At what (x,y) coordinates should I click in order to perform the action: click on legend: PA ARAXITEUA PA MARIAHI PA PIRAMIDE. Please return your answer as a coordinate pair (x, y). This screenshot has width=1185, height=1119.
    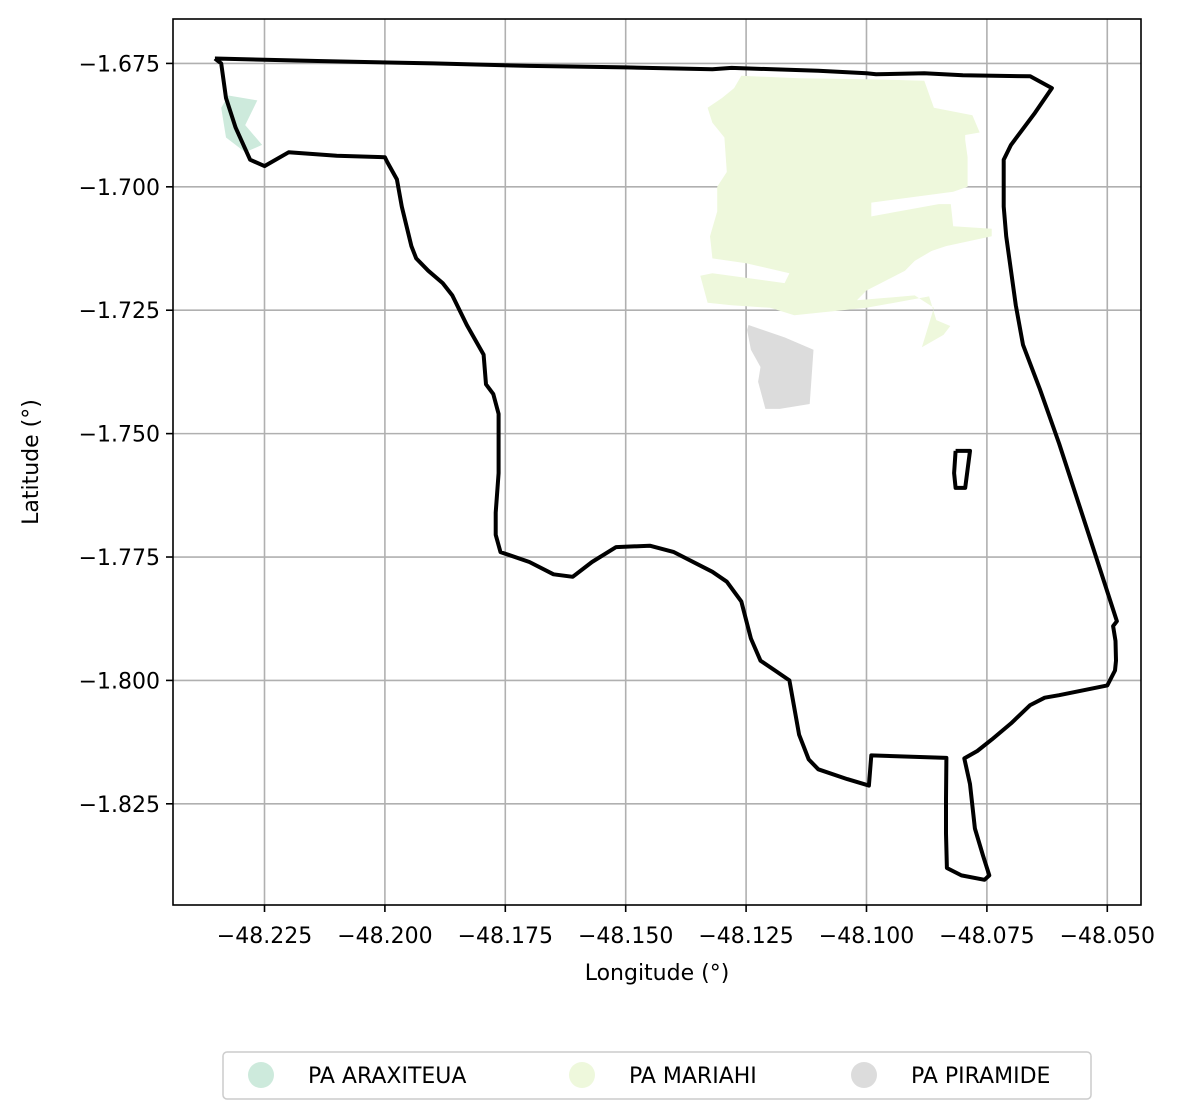
    Looking at the image, I should click on (657, 1075).